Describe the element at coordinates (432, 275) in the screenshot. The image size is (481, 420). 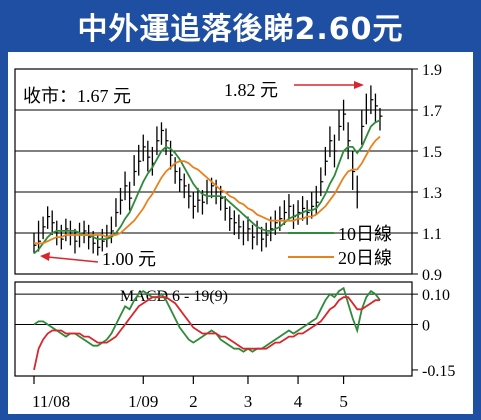
I see `price-tick-label: 0.9` at that location.